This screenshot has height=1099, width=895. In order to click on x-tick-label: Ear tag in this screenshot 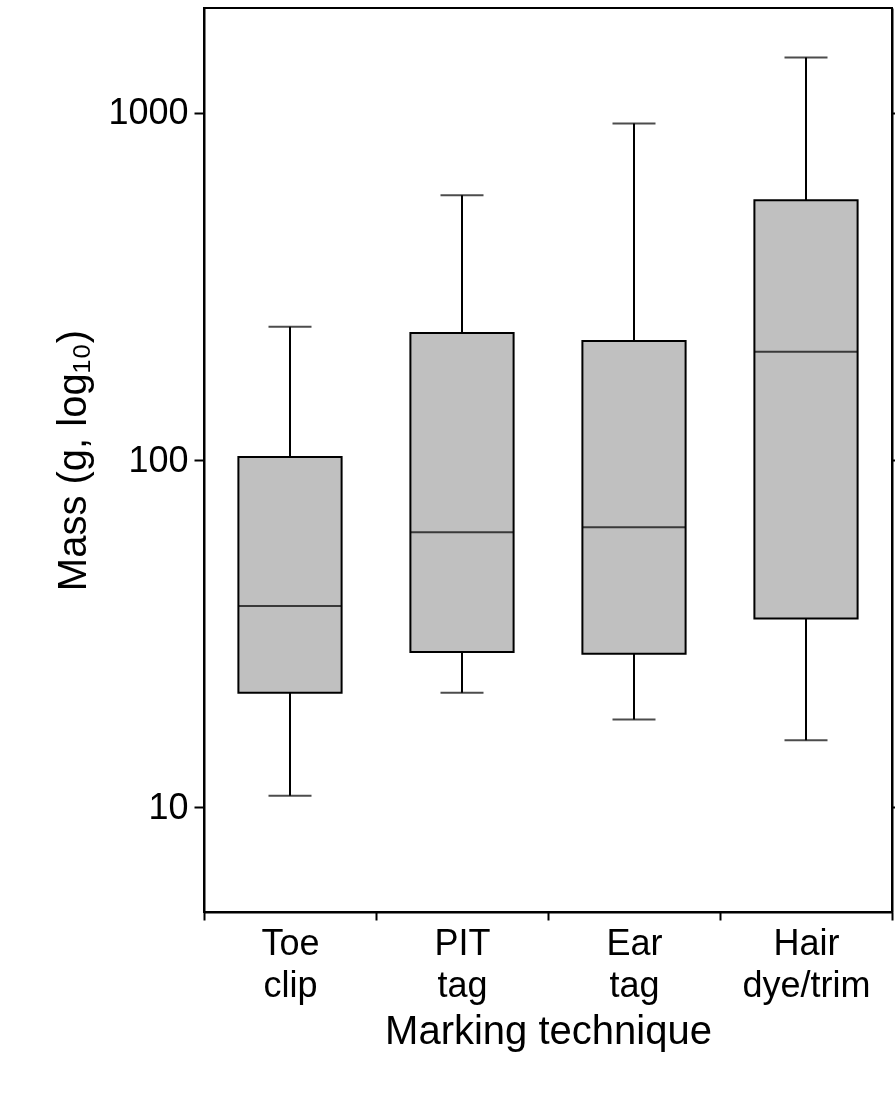, I will do `click(634, 963)`.